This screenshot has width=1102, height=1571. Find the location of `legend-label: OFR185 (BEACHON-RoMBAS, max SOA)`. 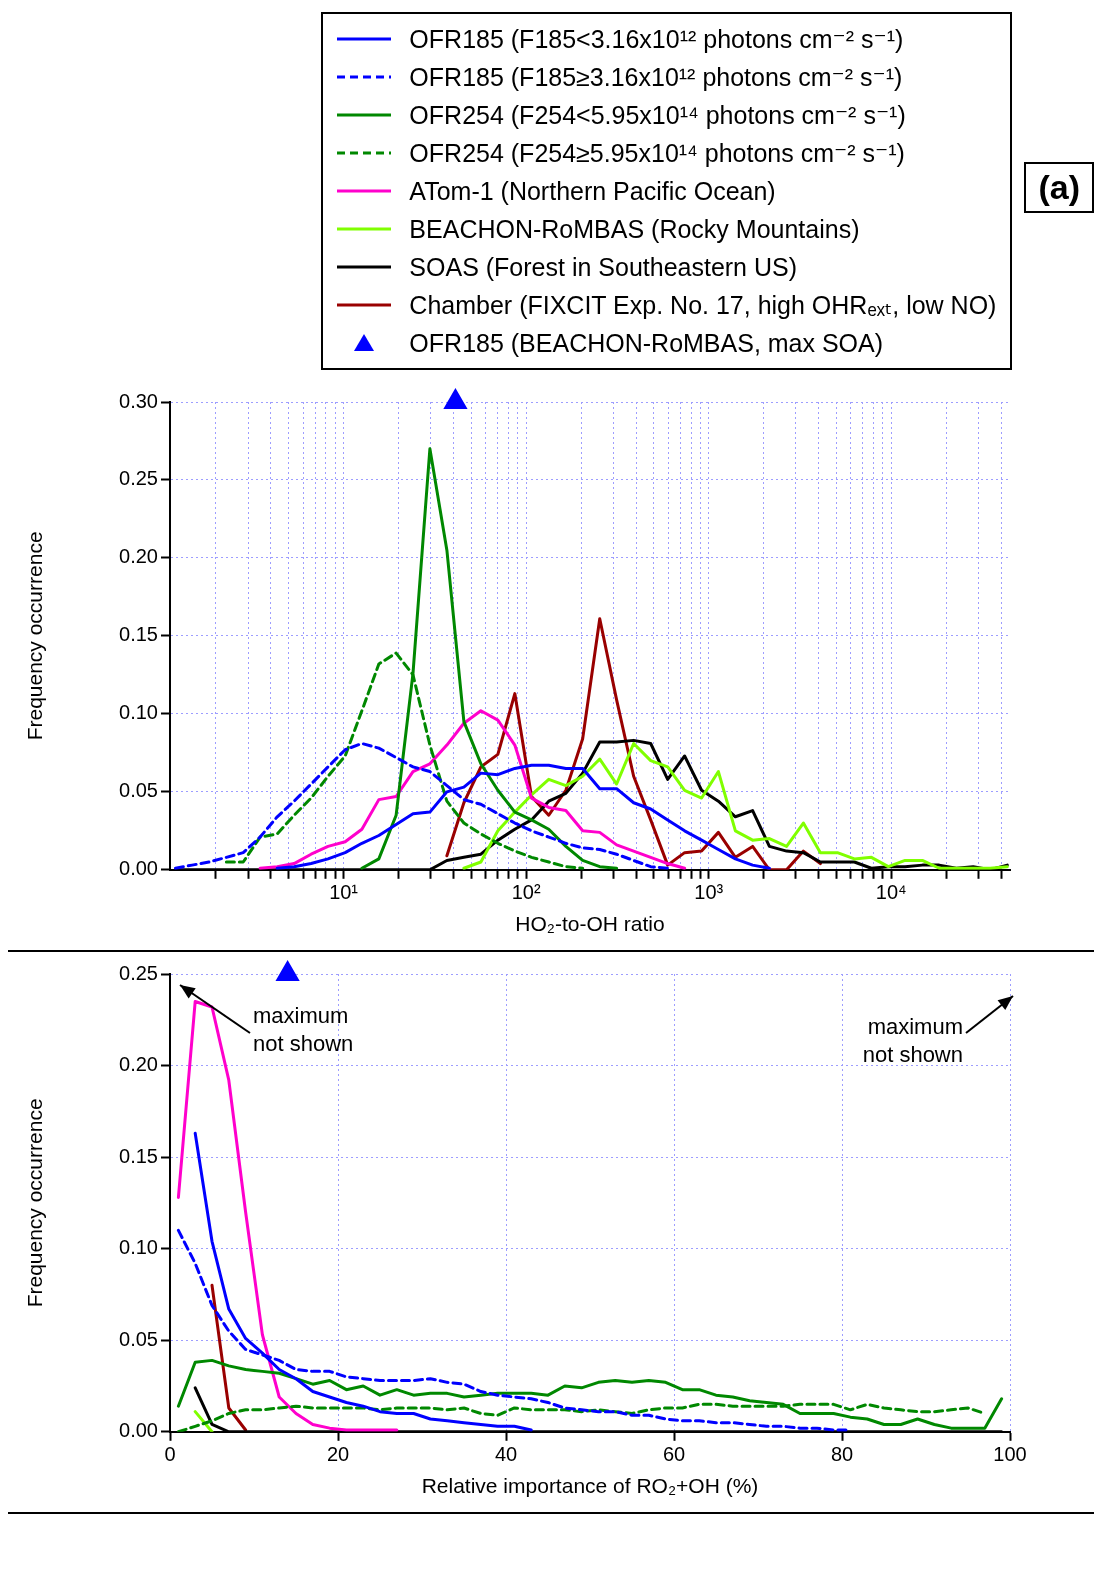

legend-label: OFR185 (BEACHON-RoMBAS, max SOA) is located at coordinates (646, 343).